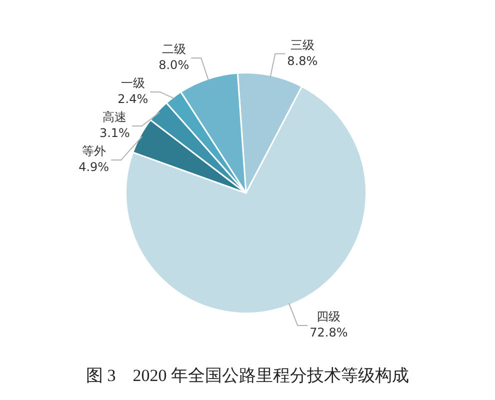 The height and width of the screenshot is (400, 495). I want to click on data-label: 8.0%, so click(174, 65).